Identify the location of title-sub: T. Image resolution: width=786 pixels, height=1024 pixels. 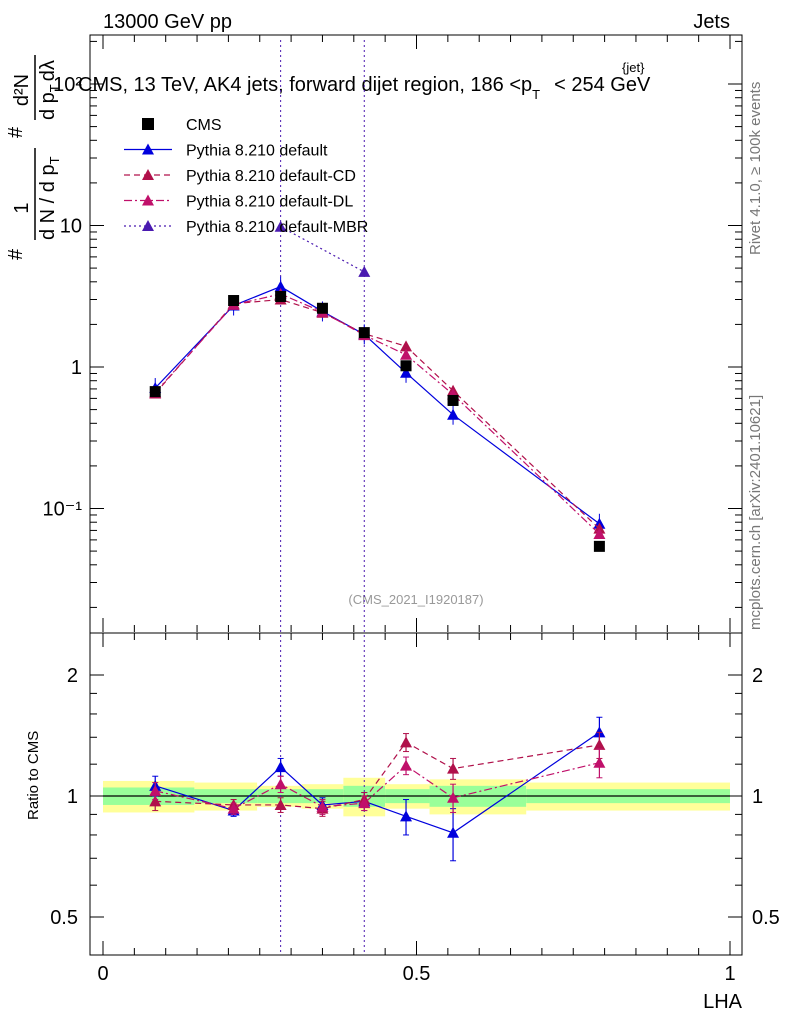
(536, 94).